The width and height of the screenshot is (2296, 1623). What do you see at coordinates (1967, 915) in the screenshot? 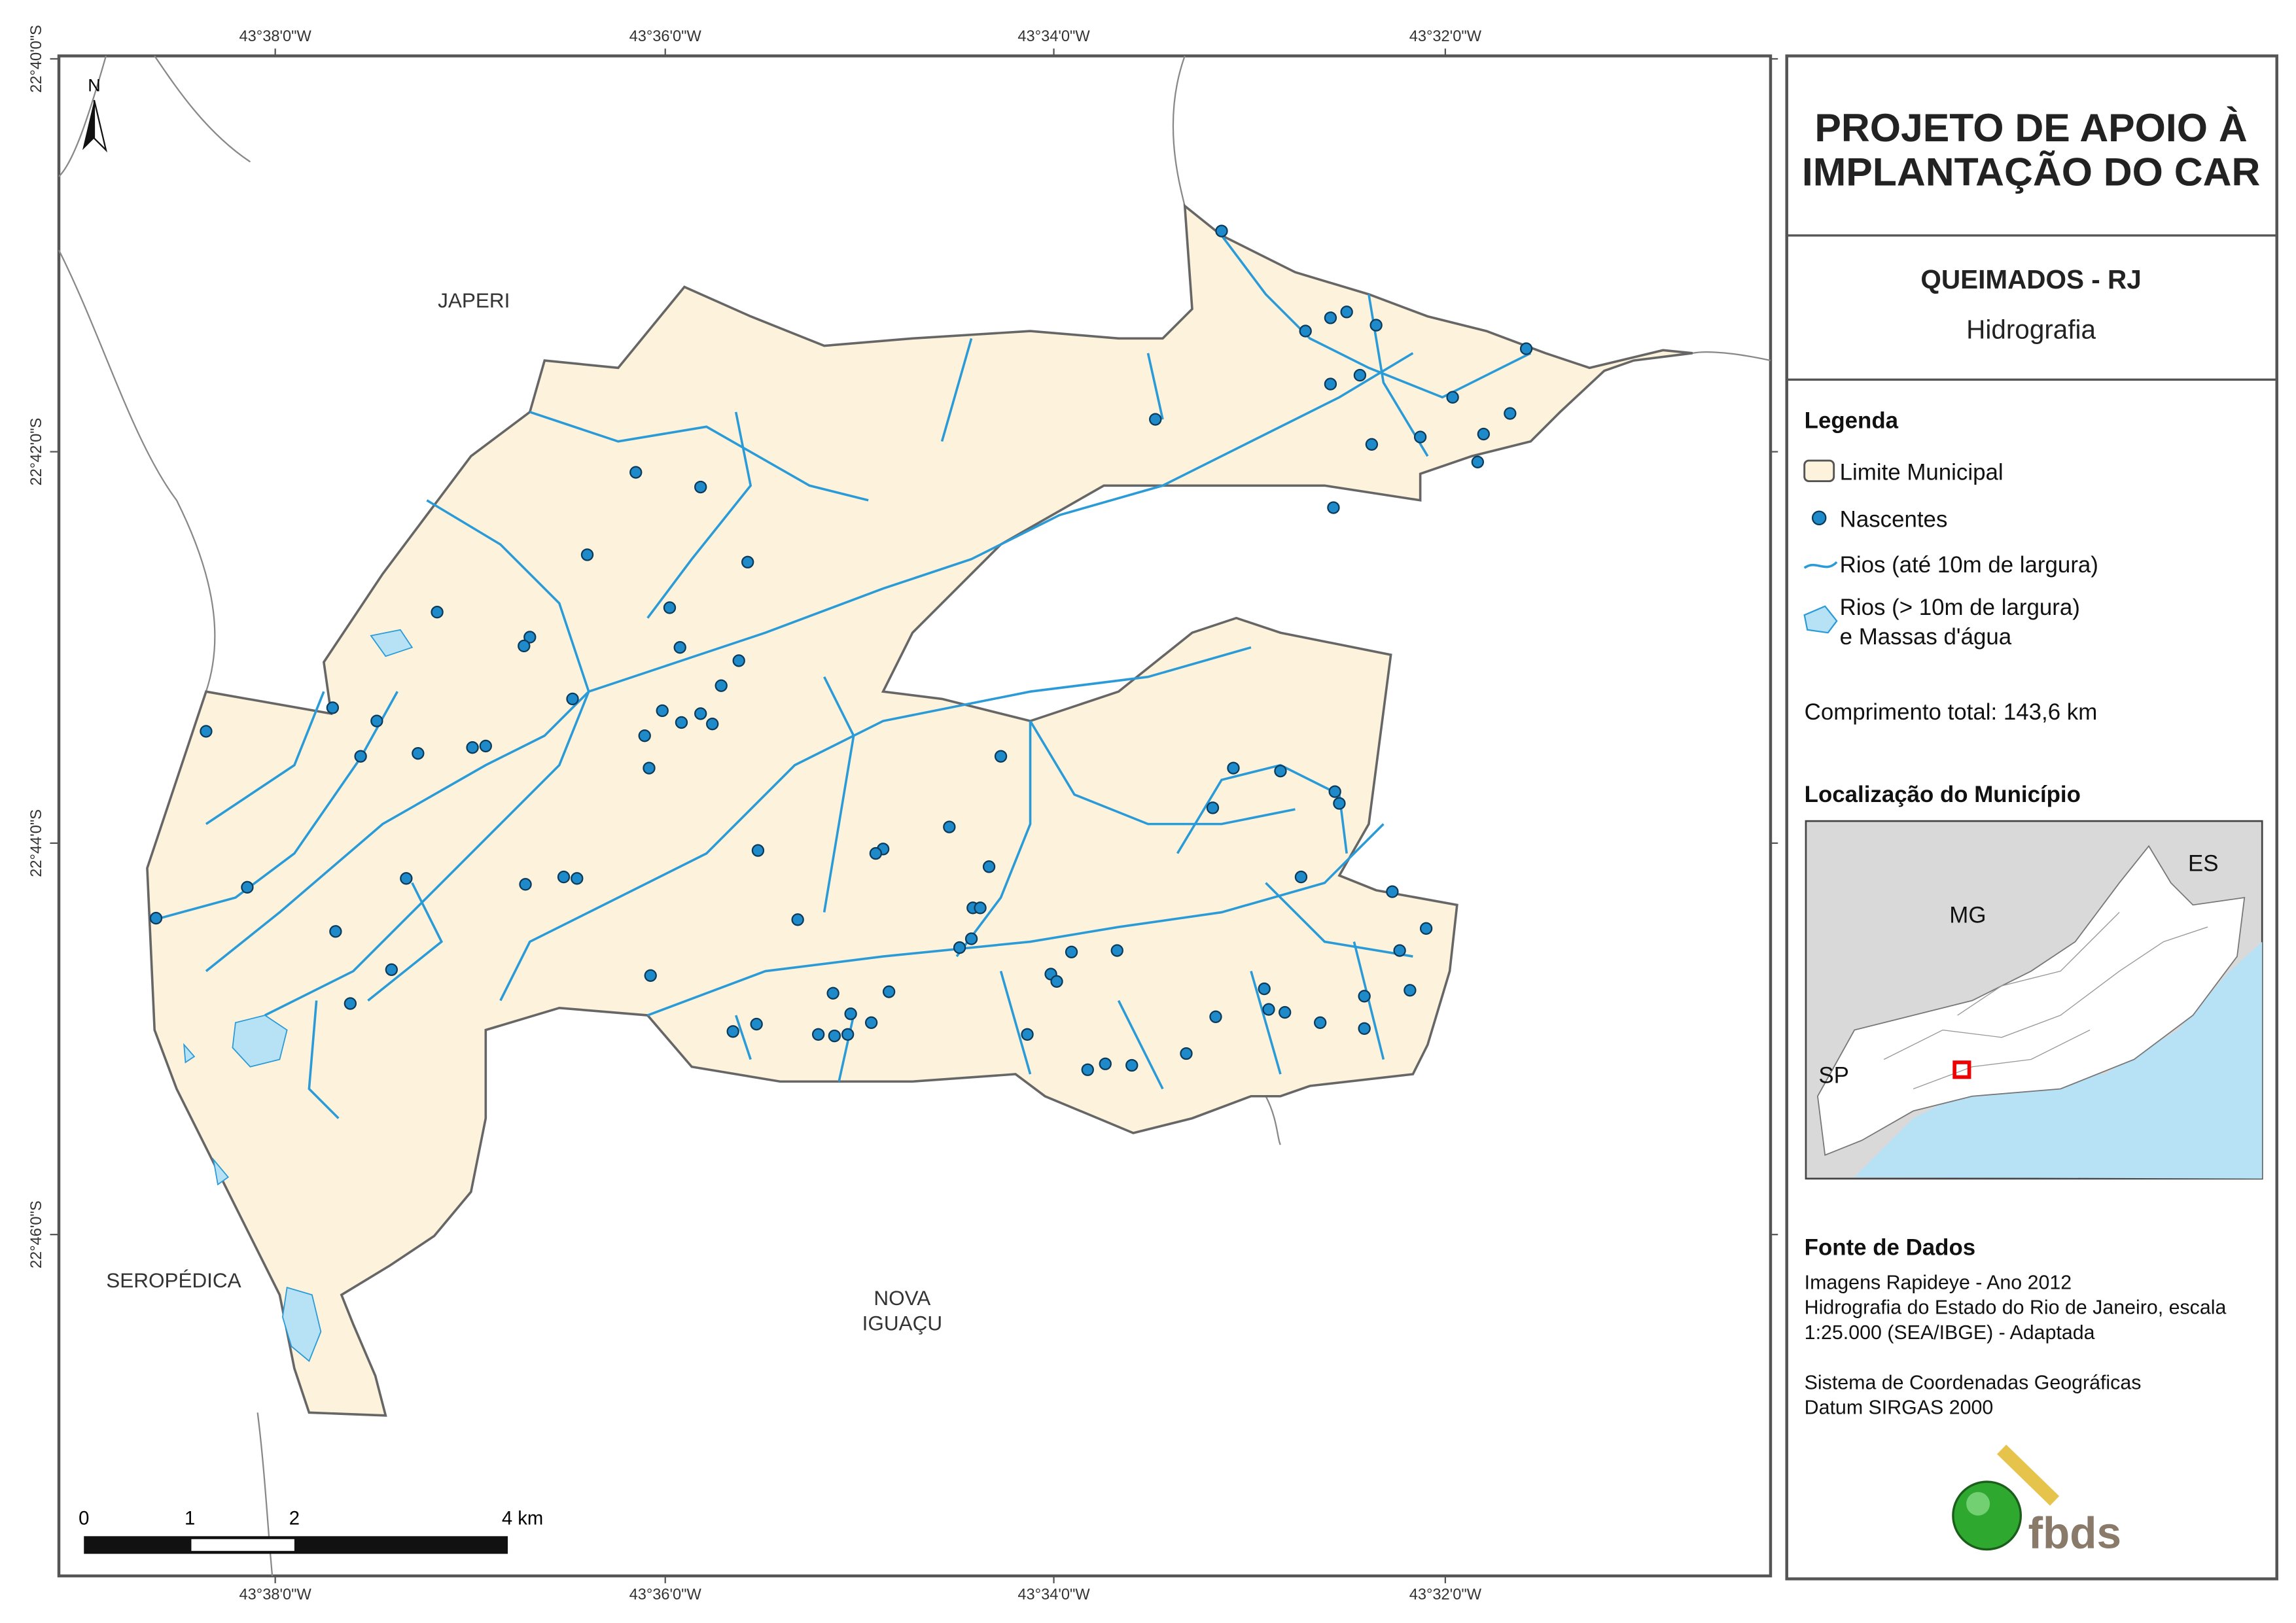
I see `inset-label: MG` at bounding box center [1967, 915].